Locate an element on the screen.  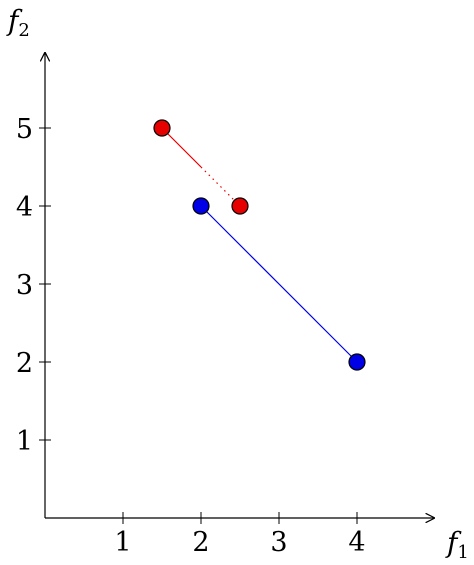
series-1-line is located at coordinates (279, 284).